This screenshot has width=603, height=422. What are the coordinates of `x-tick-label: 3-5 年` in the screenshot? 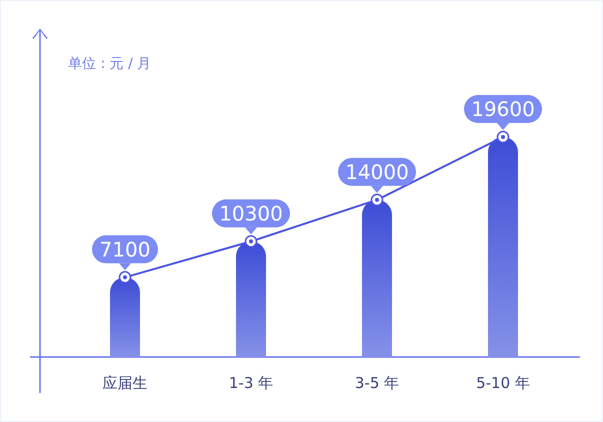 It's located at (377, 383).